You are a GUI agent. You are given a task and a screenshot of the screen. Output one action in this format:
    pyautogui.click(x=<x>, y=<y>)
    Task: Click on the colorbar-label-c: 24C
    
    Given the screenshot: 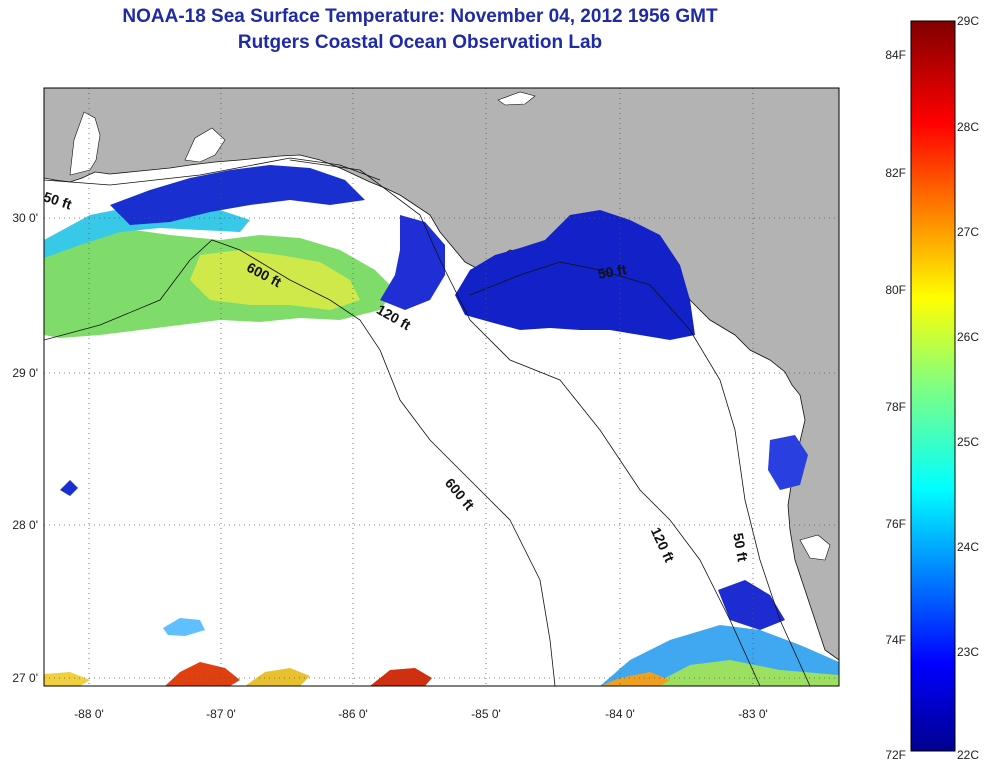 What is the action you would take?
    pyautogui.click(x=968, y=547)
    